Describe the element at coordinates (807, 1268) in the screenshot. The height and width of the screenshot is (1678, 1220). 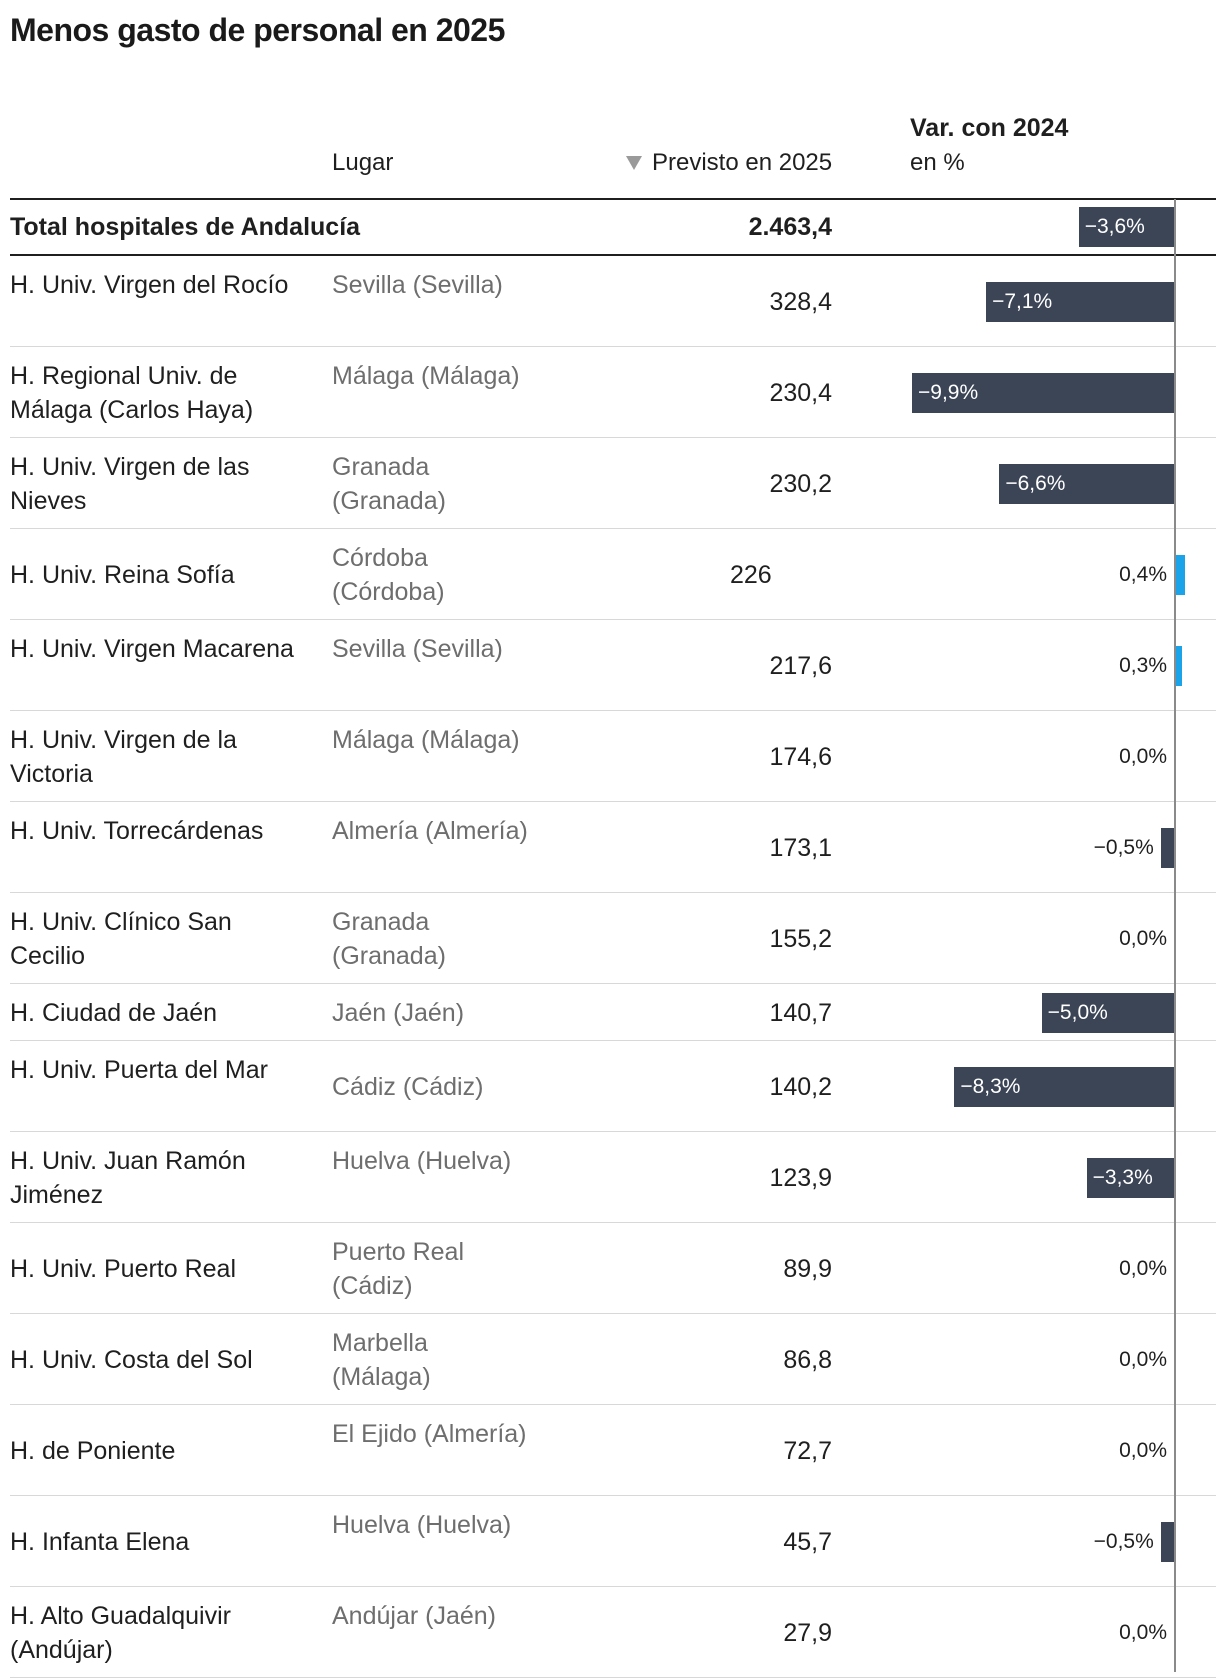
I see `planned-value: 89,9` at that location.